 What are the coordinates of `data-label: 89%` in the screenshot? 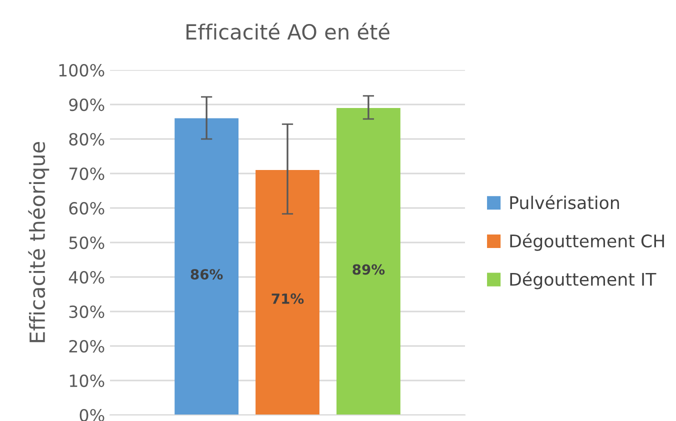 It's located at (368, 269).